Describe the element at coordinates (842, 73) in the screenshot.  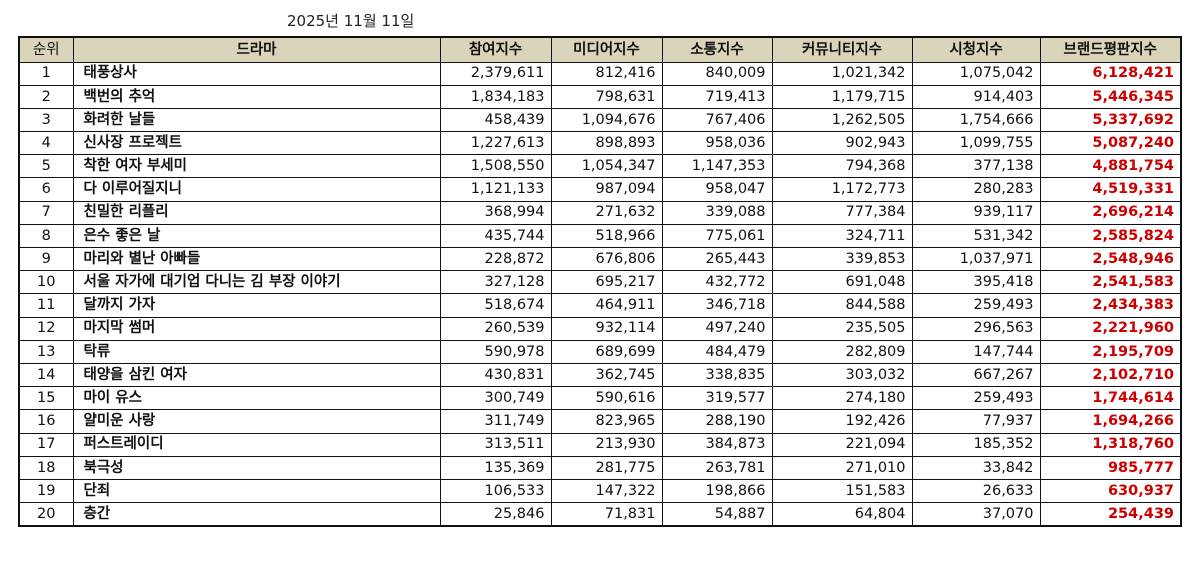
I see `community-cell: 1,021,342` at that location.